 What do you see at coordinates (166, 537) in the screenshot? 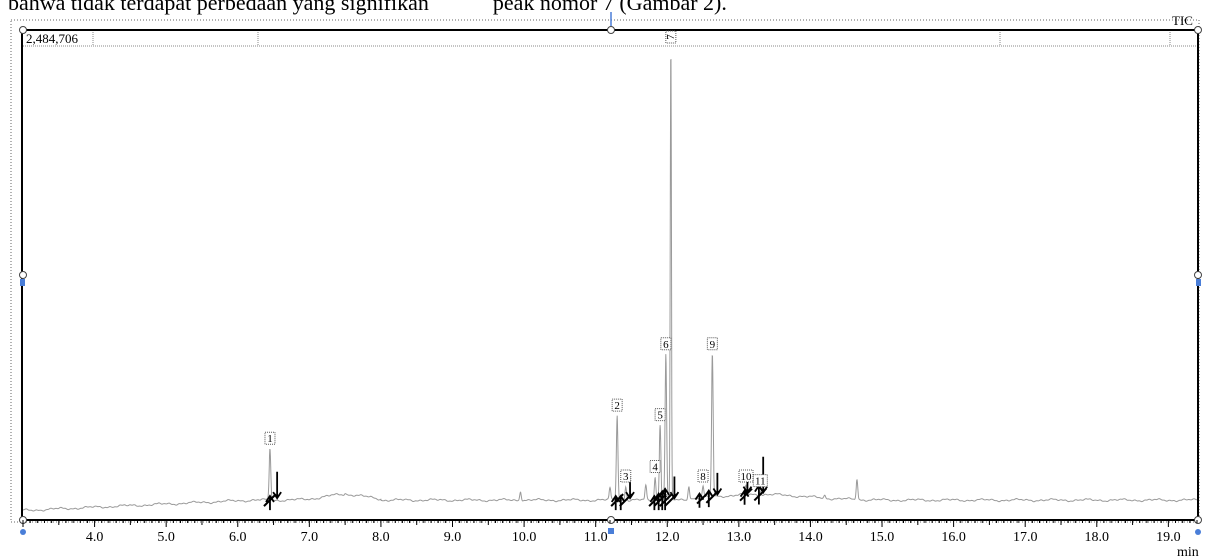
I see `x-tick-label: 5.0` at bounding box center [166, 537].